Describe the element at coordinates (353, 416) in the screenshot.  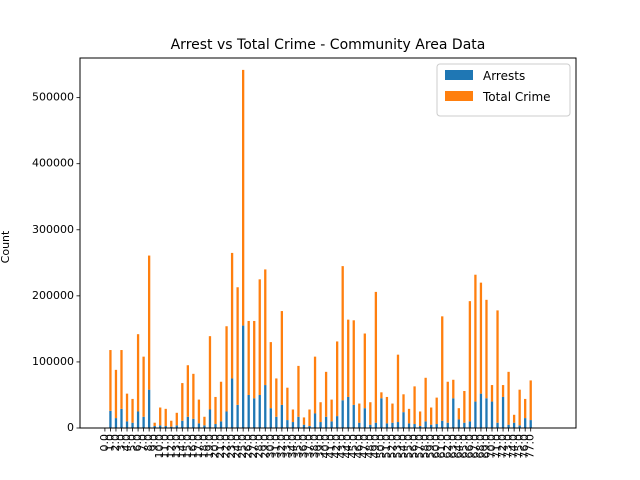
I see `bar-arrests-45.0` at that location.